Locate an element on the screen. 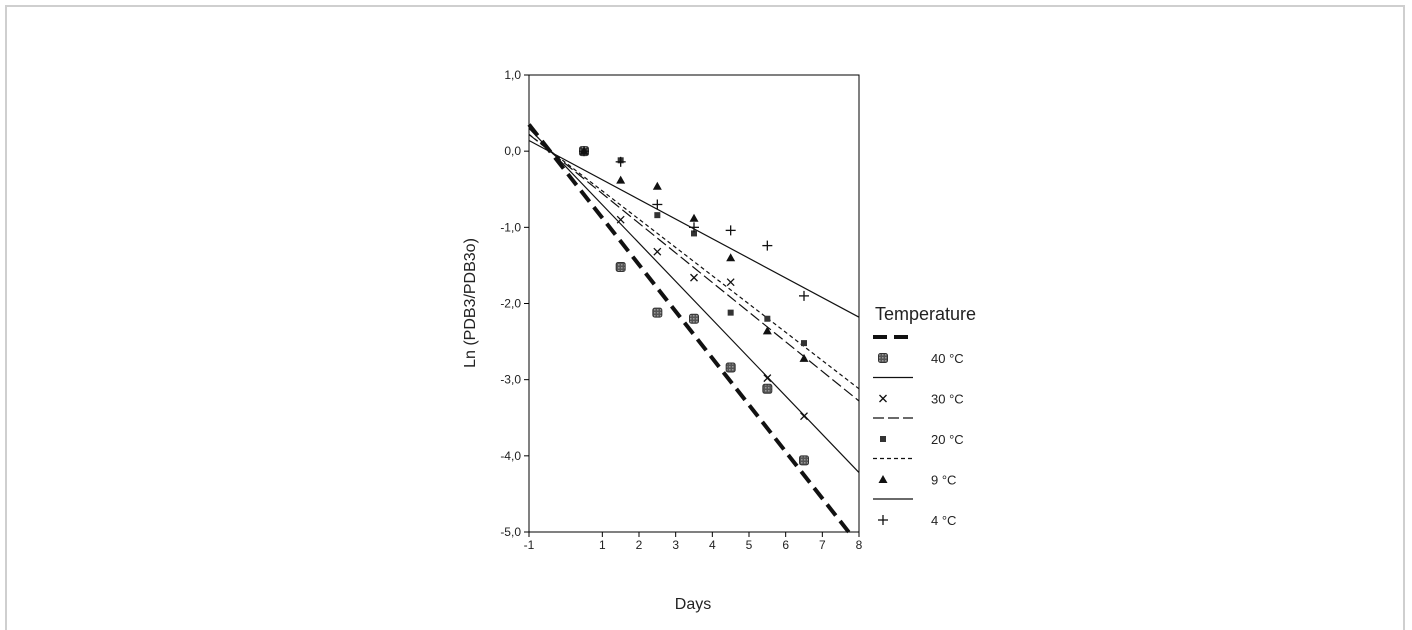  x-tick-label: -1 is located at coordinates (529, 545).